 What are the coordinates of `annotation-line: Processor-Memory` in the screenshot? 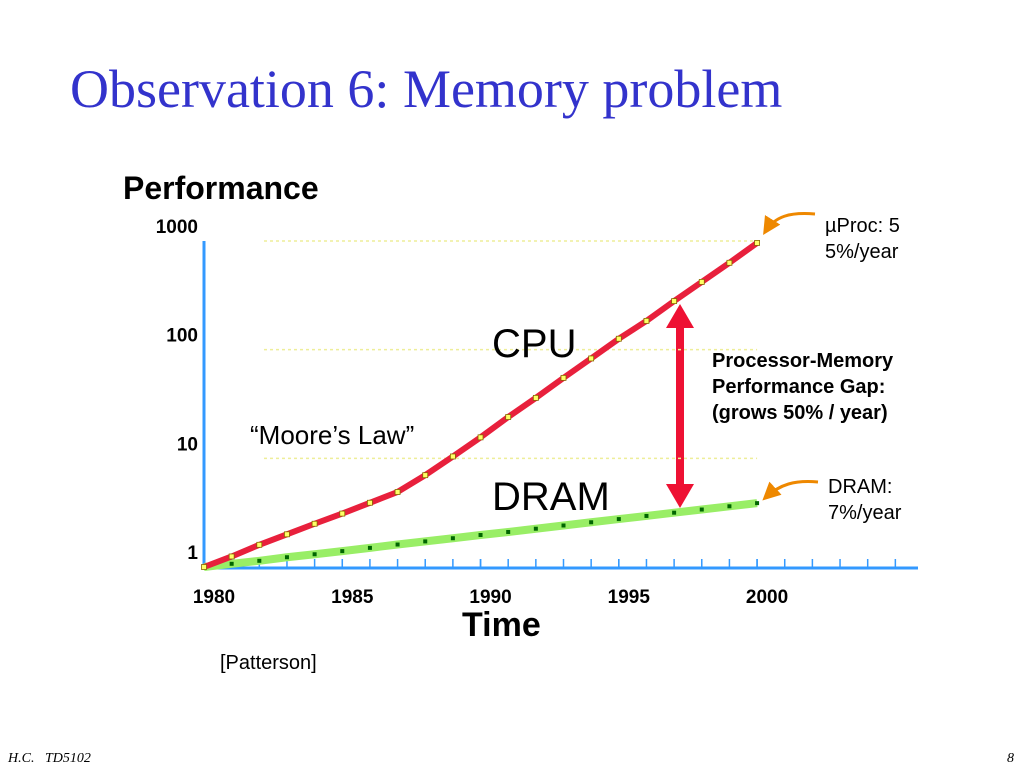 It's located at (803, 361).